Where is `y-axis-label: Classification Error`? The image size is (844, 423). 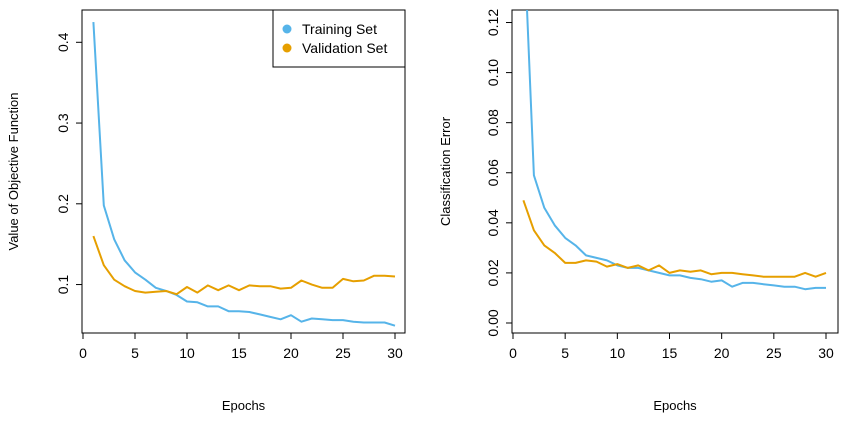 y-axis-label: Classification Error is located at coordinates (445, 171).